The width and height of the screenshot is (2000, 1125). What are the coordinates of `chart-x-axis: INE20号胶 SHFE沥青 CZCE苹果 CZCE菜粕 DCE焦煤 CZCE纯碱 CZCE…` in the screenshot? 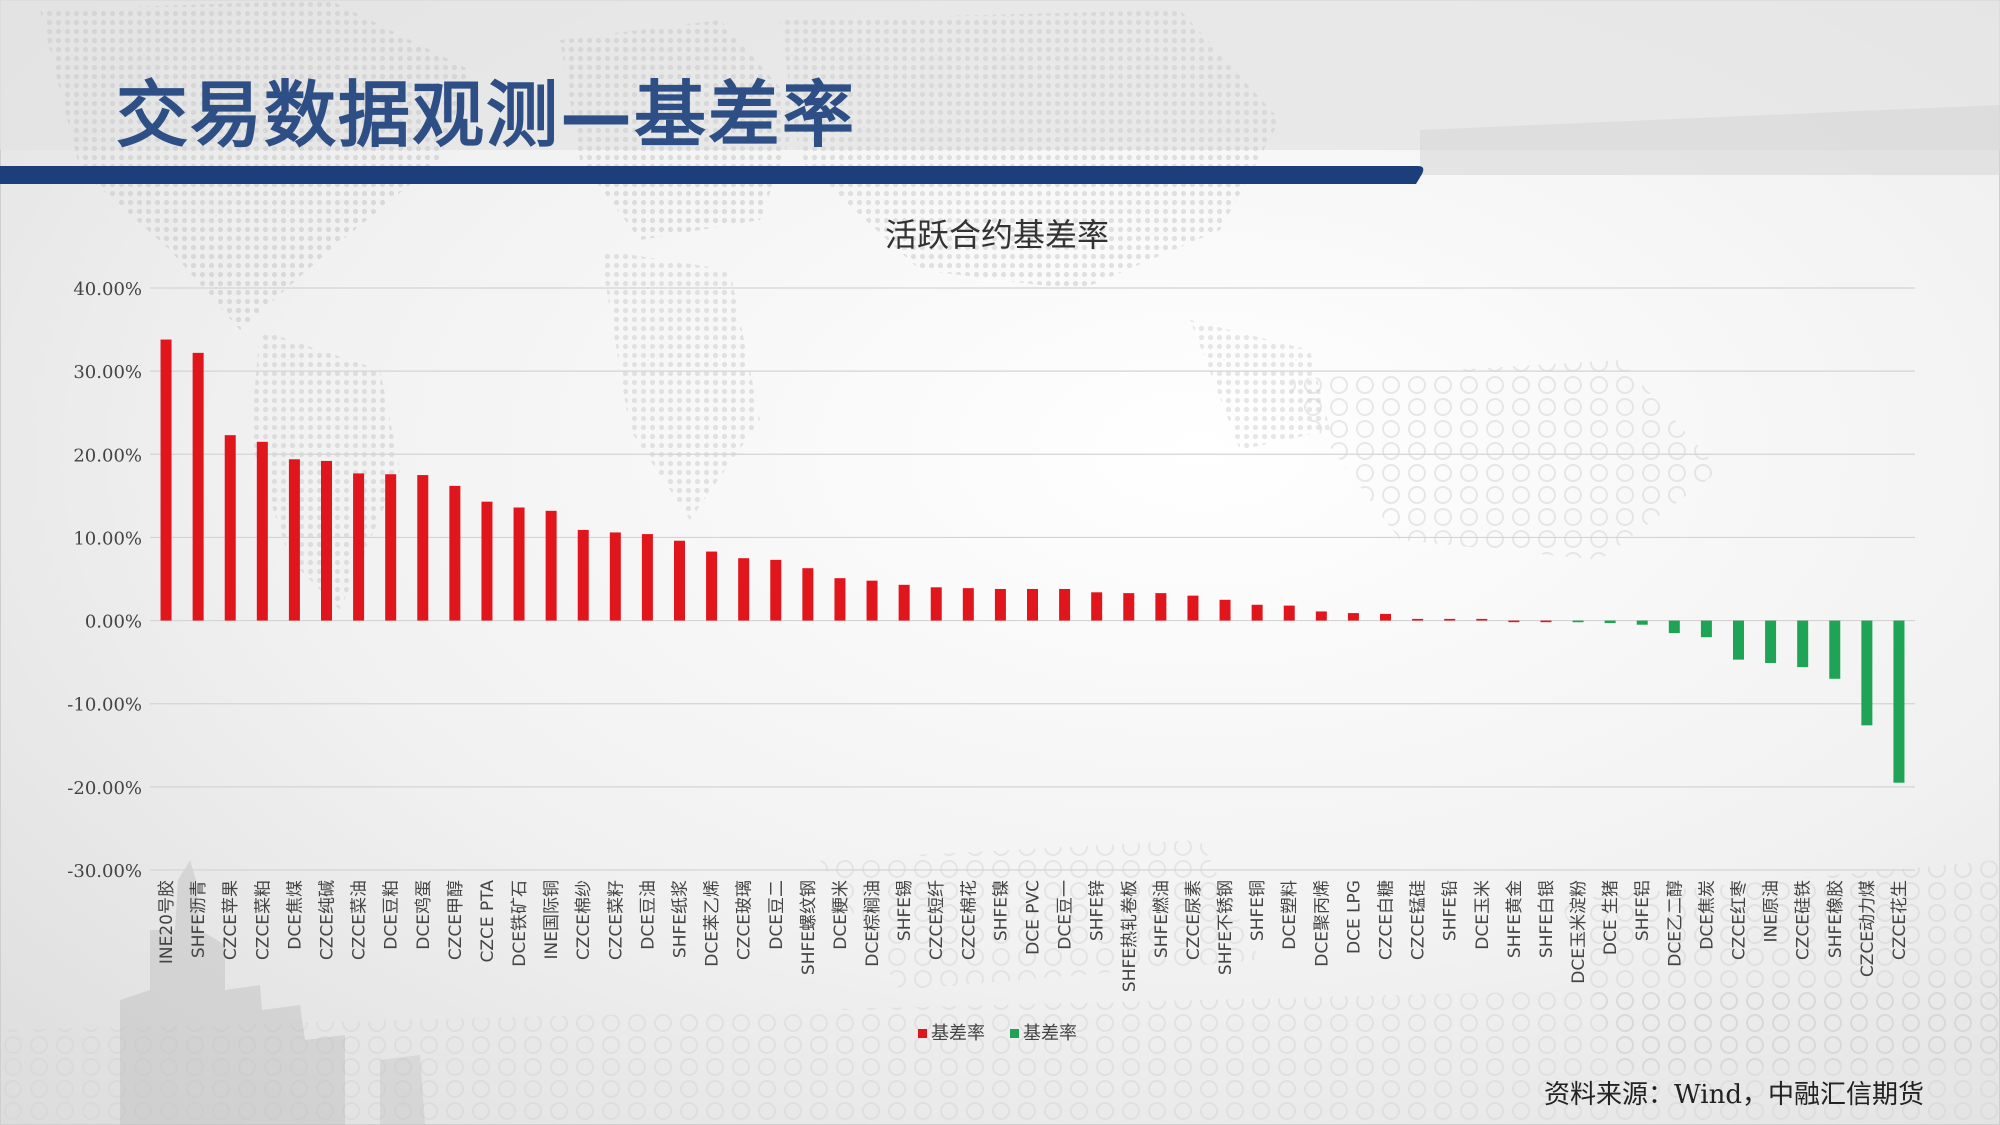 It's located at (1033, 936).